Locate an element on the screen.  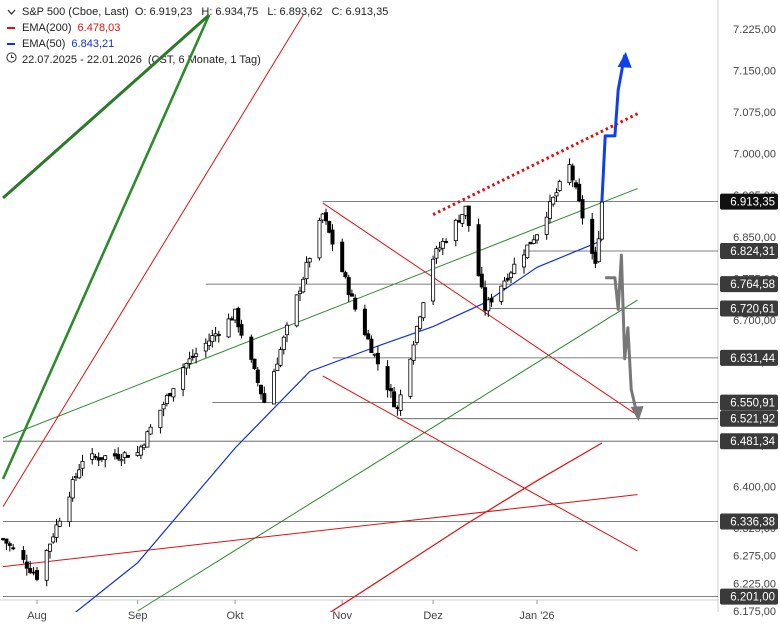
ema200-line is located at coordinates (466, 527).